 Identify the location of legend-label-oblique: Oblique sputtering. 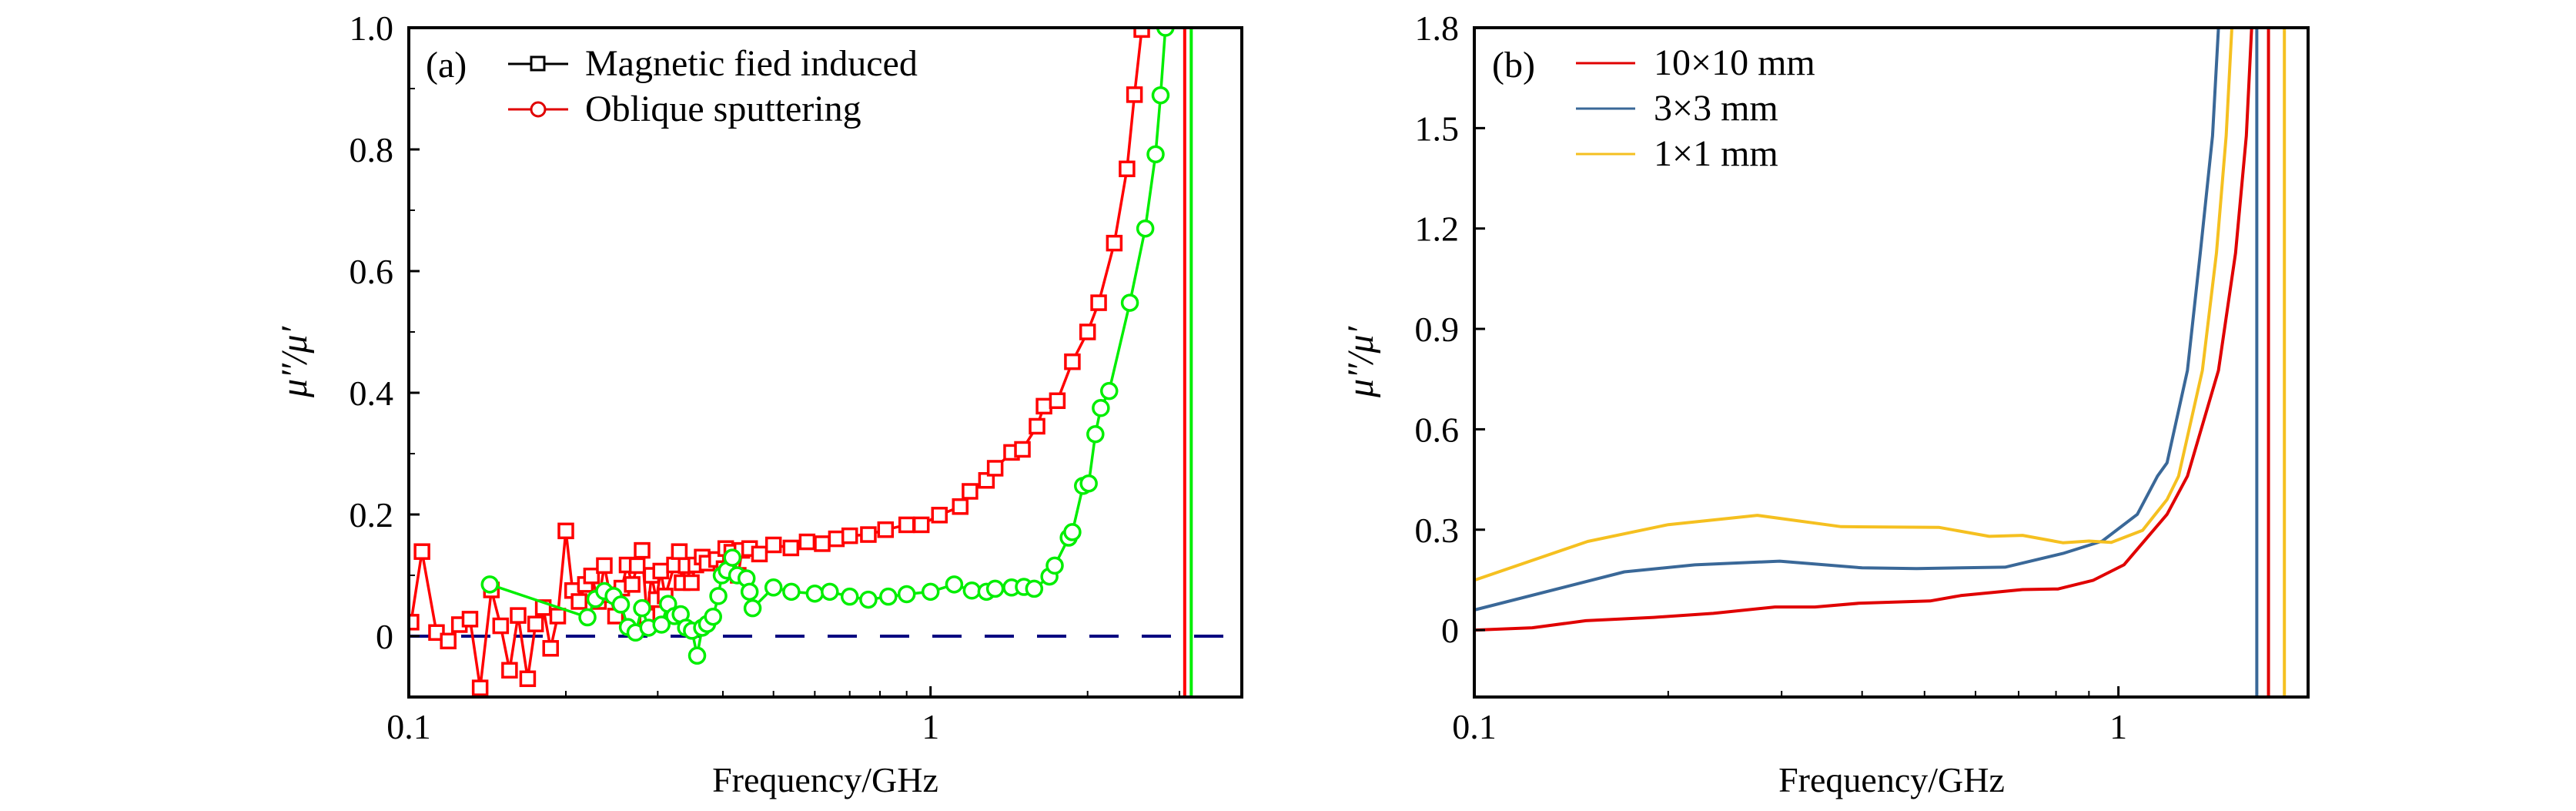
(723, 109).